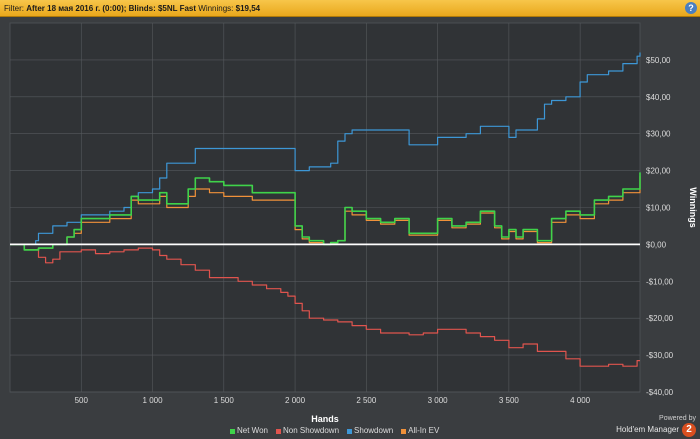 This screenshot has width=700, height=439. Describe the element at coordinates (660, 392) in the screenshot. I see `y-tick-label: -$40,00` at that location.